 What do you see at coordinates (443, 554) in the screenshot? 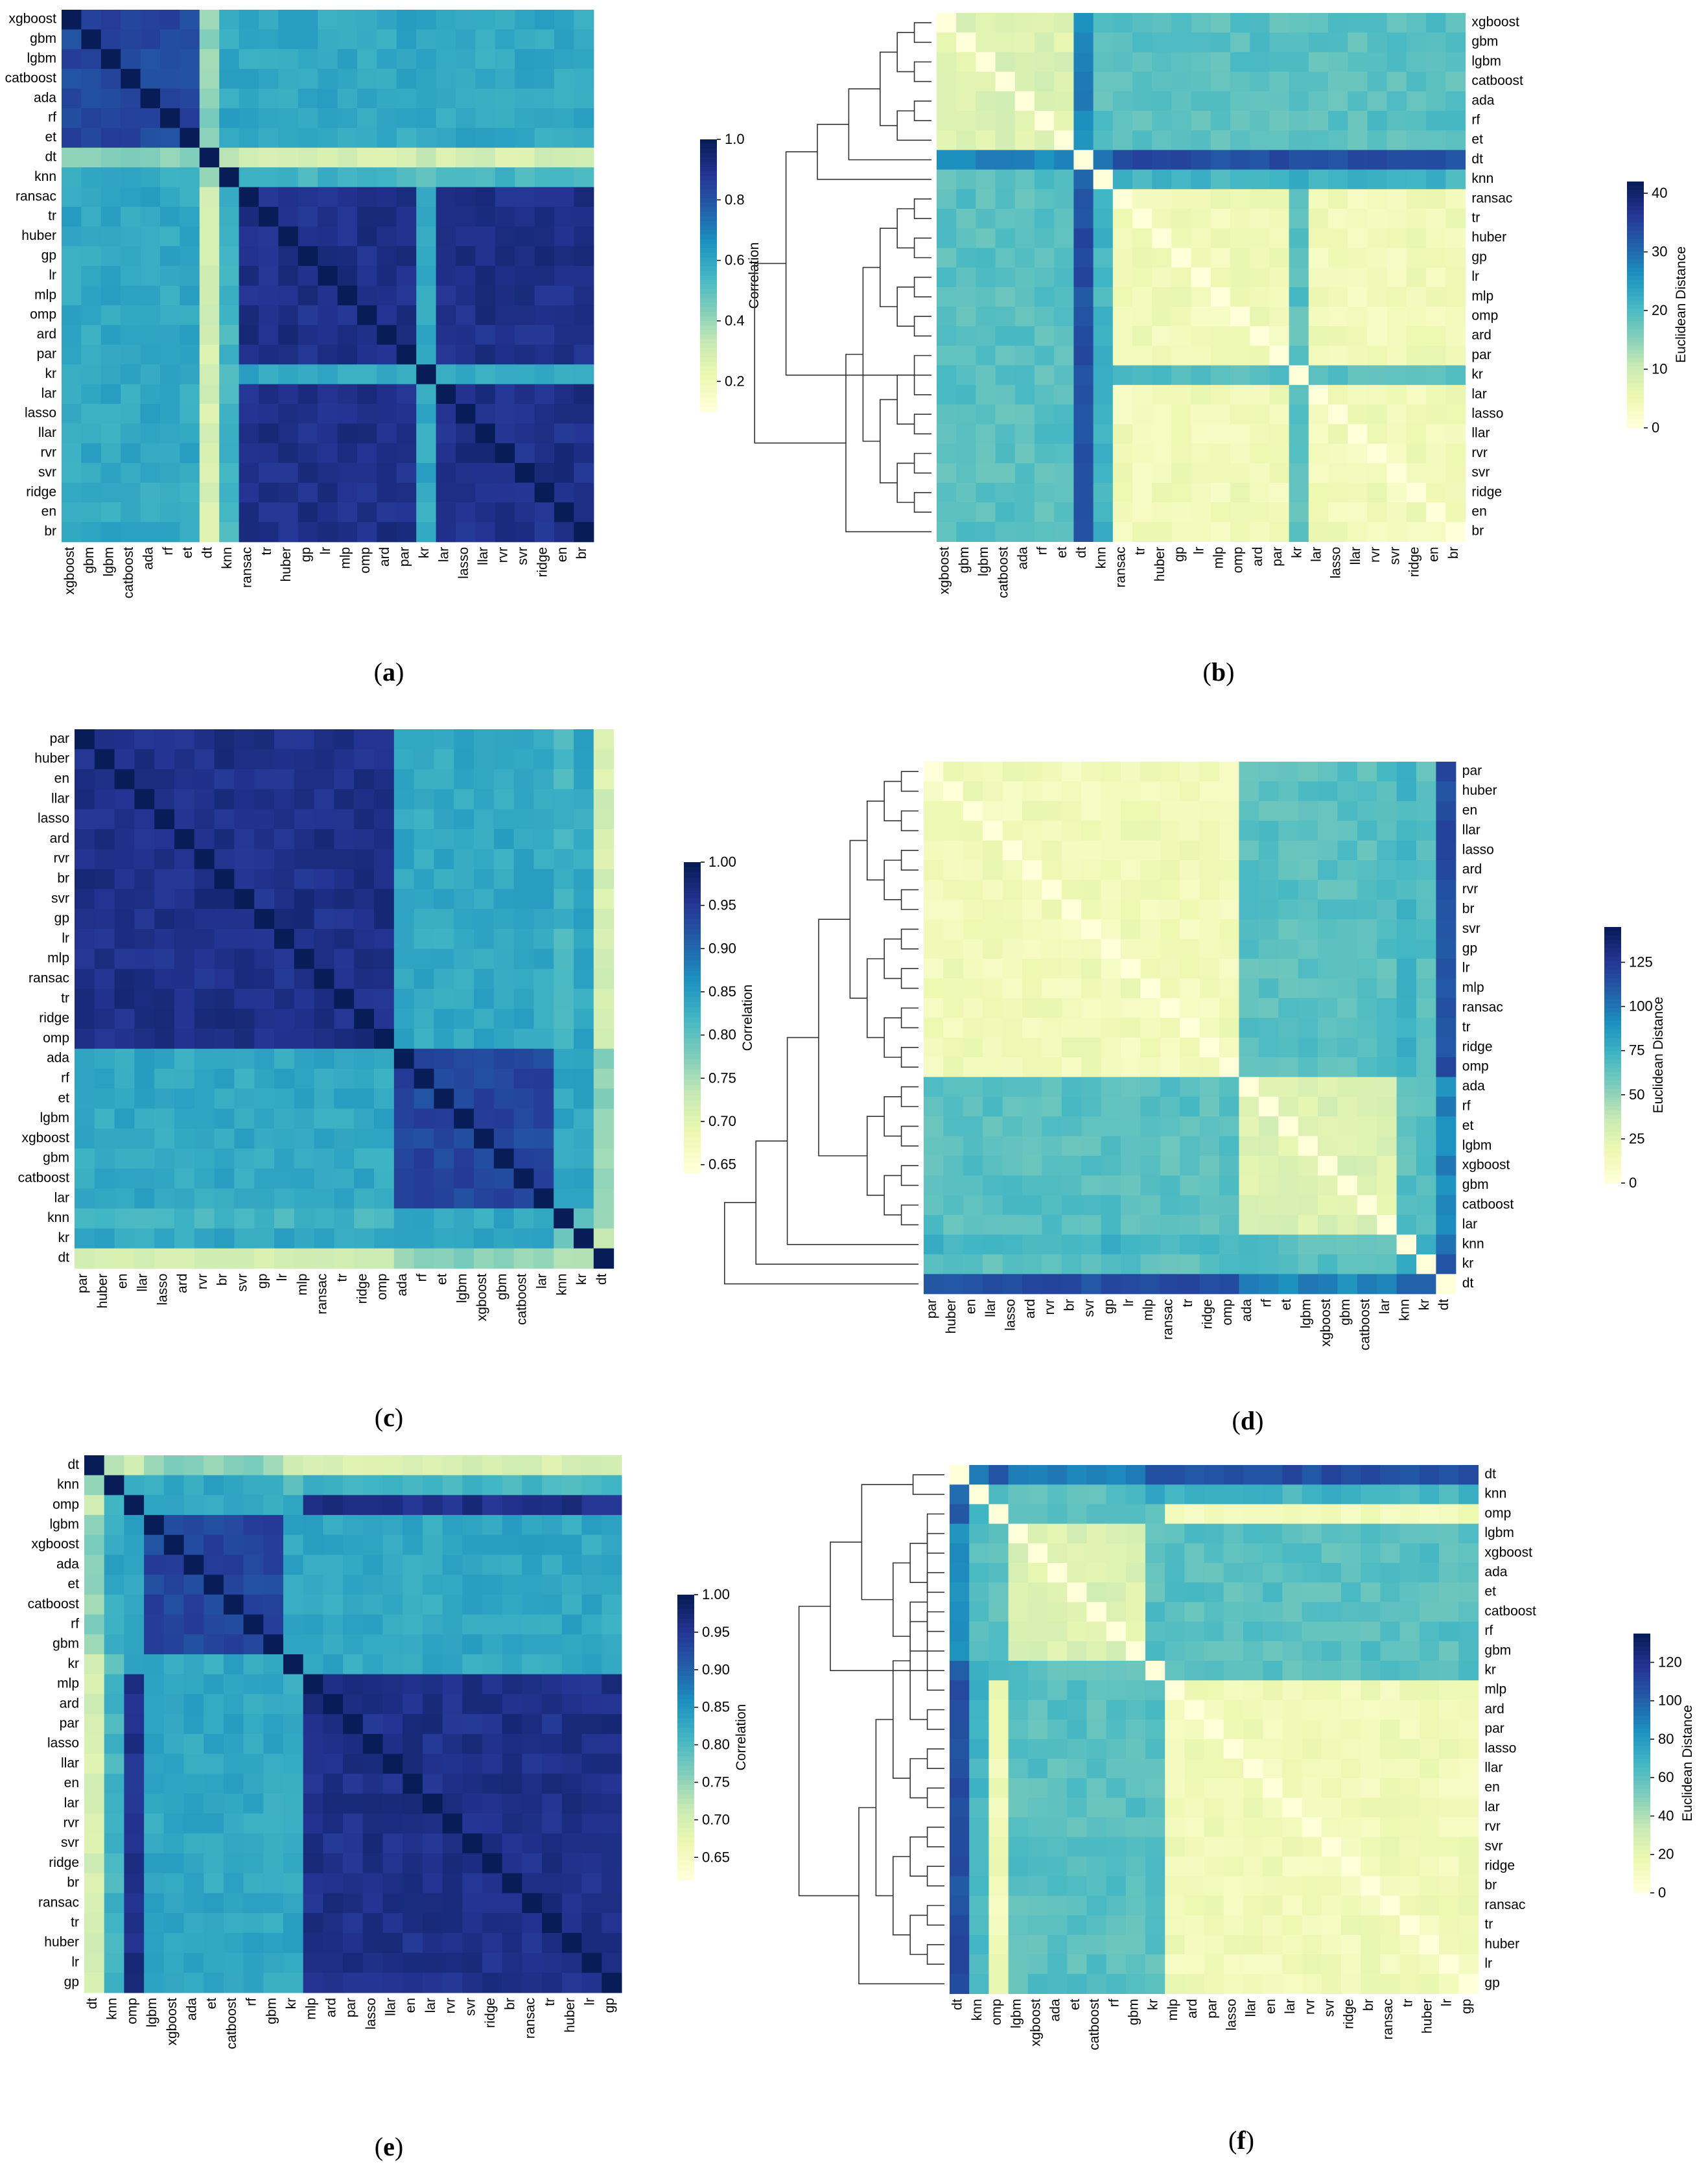
I see `column-label: lar` at bounding box center [443, 554].